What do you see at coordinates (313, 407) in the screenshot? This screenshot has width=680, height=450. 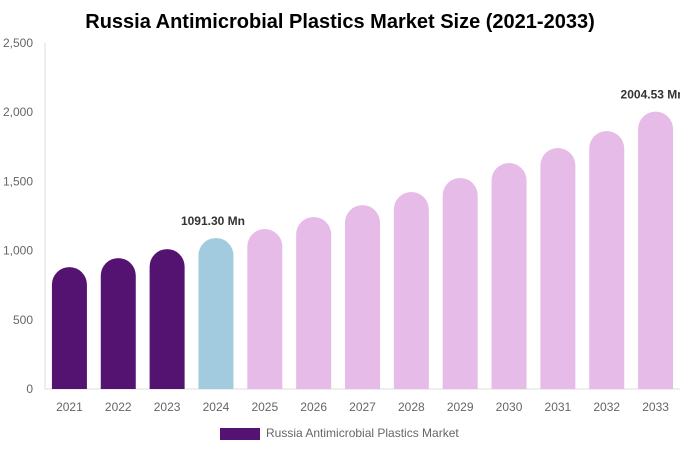 I see `x-tick-label: 2026` at bounding box center [313, 407].